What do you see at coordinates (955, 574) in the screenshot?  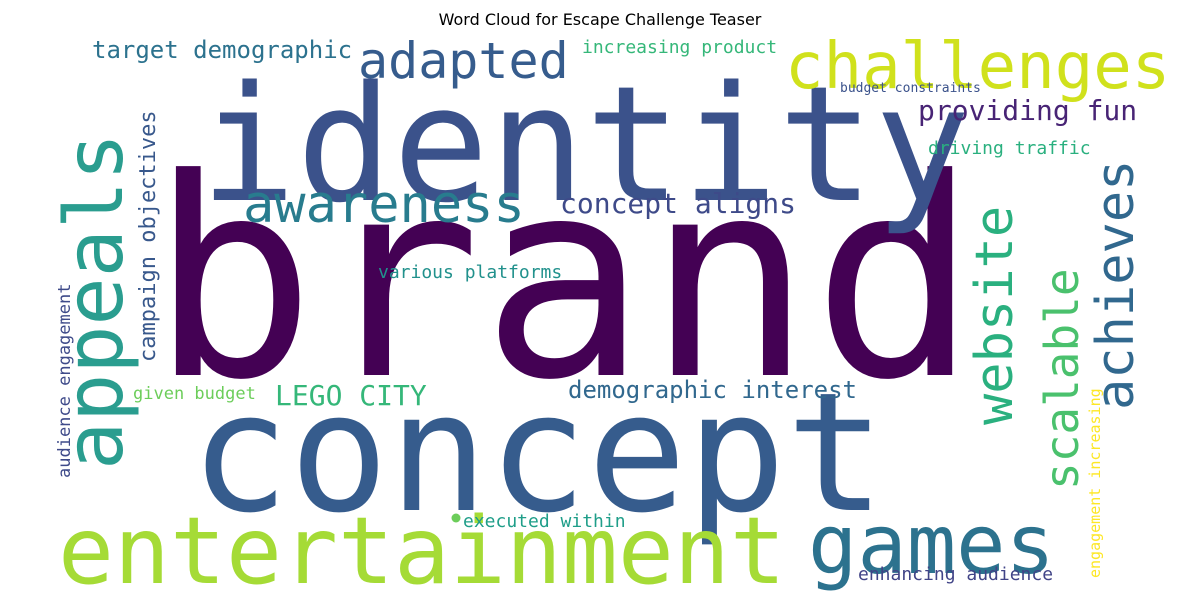 I see `word-enhancing-audience: enhancing audience` at bounding box center [955, 574].